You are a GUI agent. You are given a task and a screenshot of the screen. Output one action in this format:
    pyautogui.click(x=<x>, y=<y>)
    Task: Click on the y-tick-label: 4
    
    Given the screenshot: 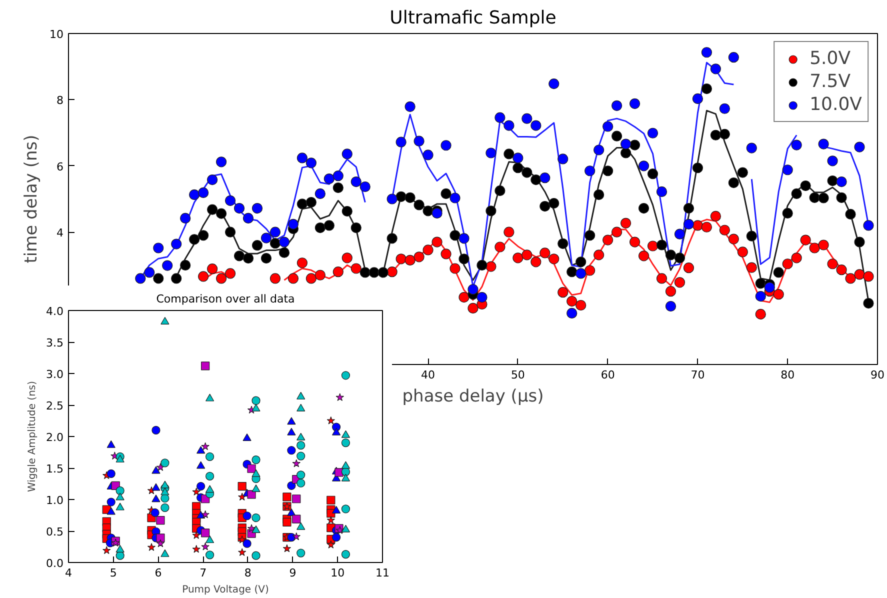 What is the action you would take?
    pyautogui.click(x=60, y=233)
    